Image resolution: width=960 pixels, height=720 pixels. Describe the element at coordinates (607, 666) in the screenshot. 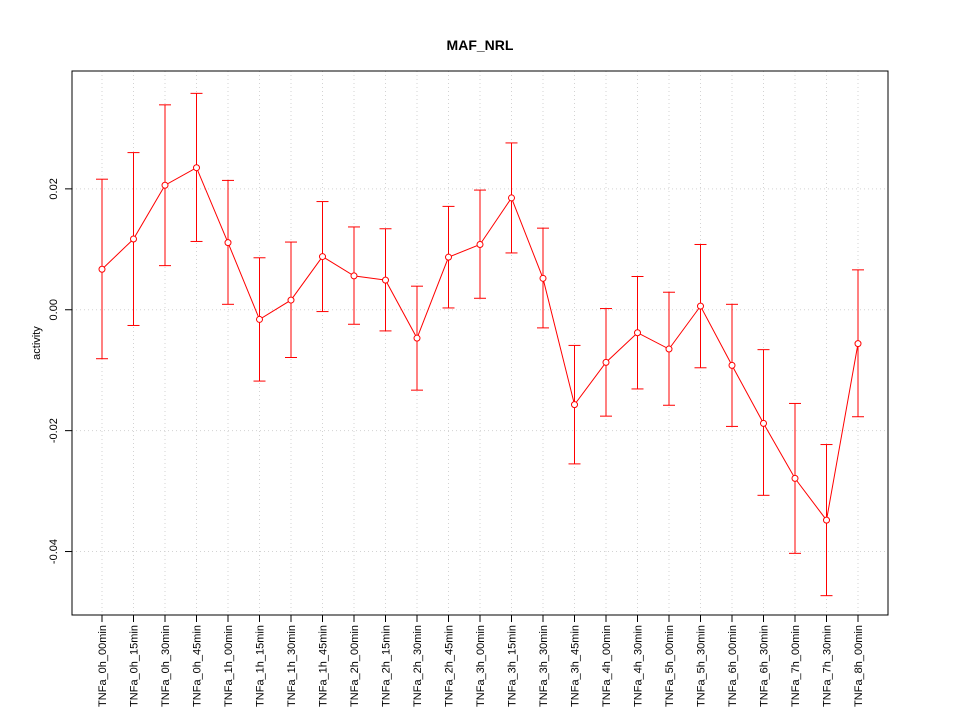

I see `x-tick-label: TNFa_4h_00min` at that location.